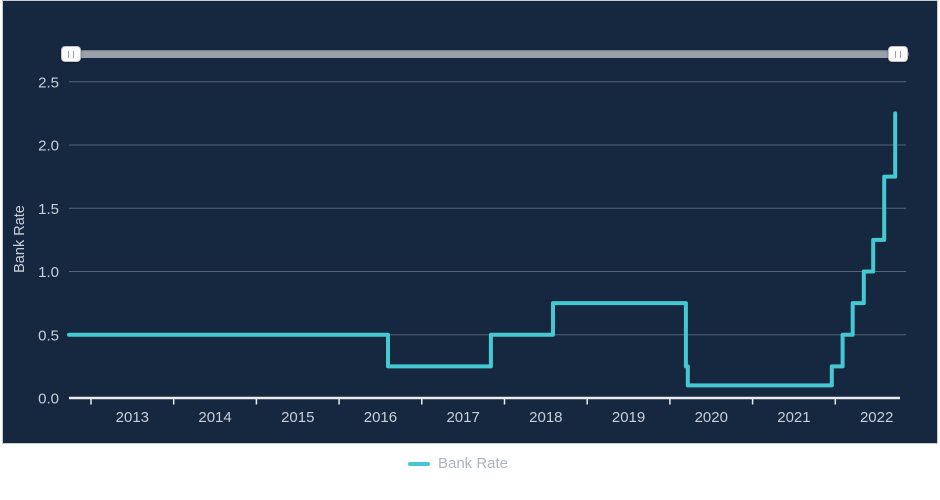 The height and width of the screenshot is (500, 940). I want to click on x-tick-label: 2013, so click(132, 417).